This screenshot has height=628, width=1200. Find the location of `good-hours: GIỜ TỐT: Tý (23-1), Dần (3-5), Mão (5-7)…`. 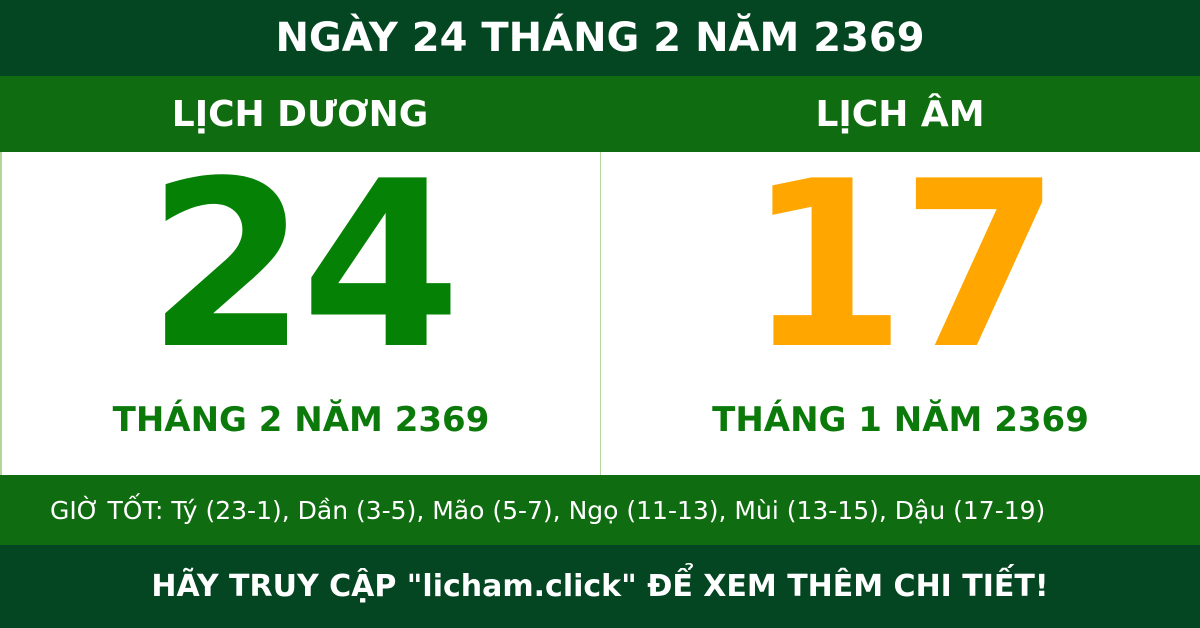

good-hours: GIỜ TỐT: Tý (23-1), Dần (3-5), Mão (5-7)… is located at coordinates (600, 510).